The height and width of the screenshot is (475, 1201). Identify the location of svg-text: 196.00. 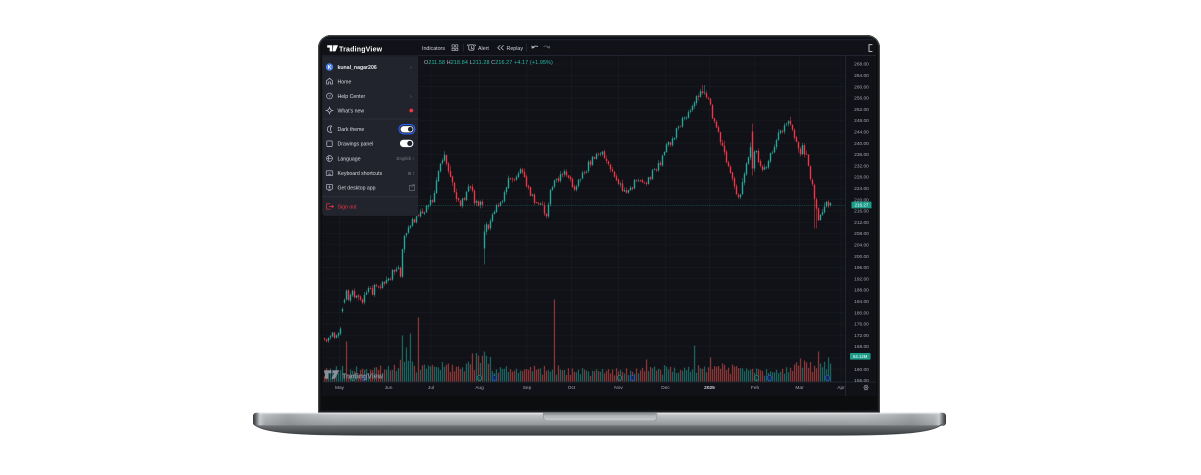
(861, 268).